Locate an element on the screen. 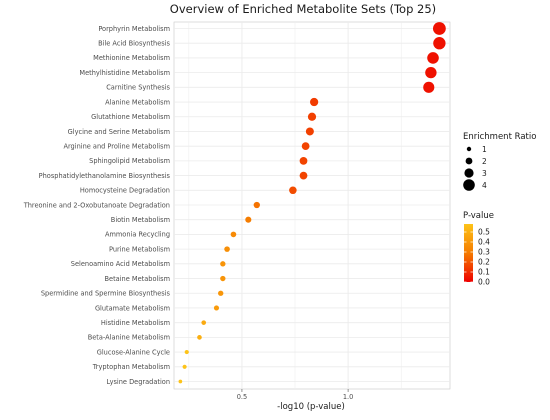 This screenshot has width=550, height=420. y-tick-label: Purine Metabolism is located at coordinates (139, 249).